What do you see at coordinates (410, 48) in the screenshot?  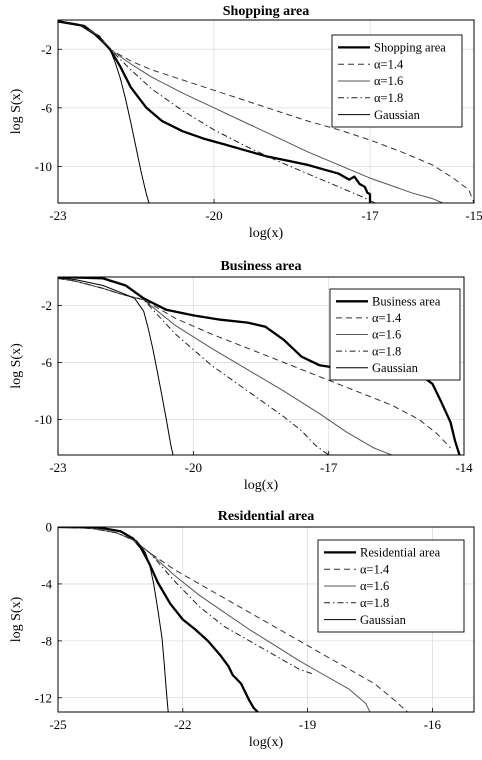 I see `legend-label-1: Shopping area` at bounding box center [410, 48].